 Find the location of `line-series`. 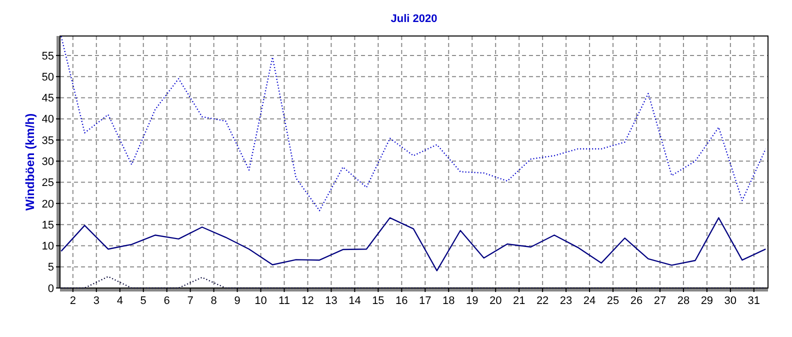

line-series is located at coordinates (413, 244).